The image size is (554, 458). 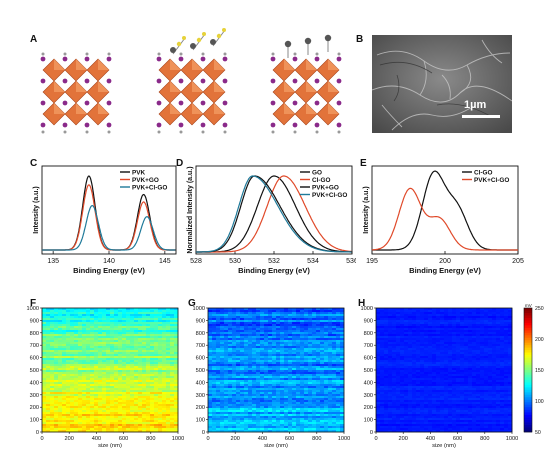 What do you see at coordinates (193, 46) in the screenshot?
I see `go-atom` at bounding box center [193, 46].